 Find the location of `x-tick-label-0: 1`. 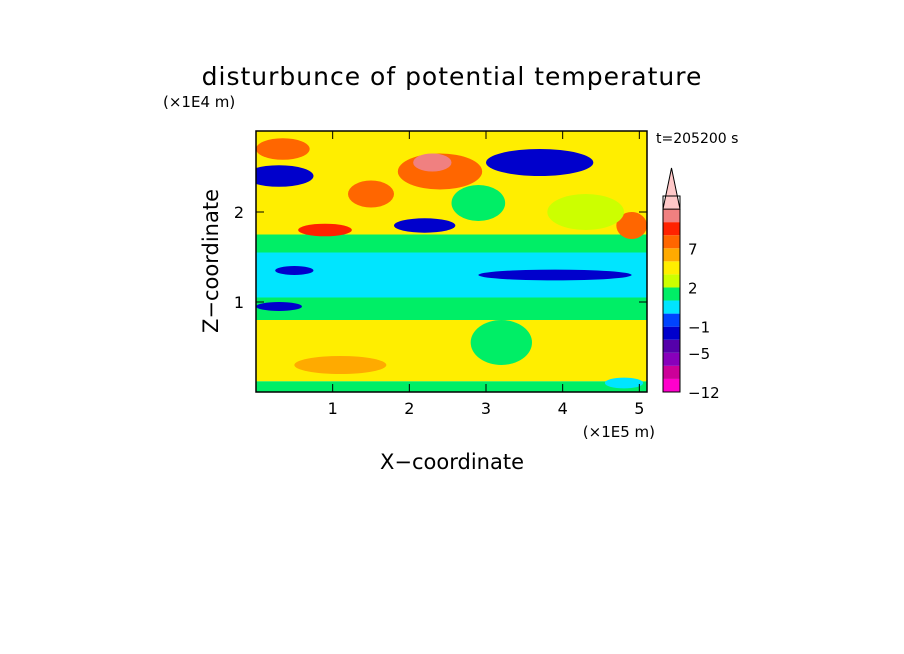

x-tick-label-0: 1 is located at coordinates (333, 408).